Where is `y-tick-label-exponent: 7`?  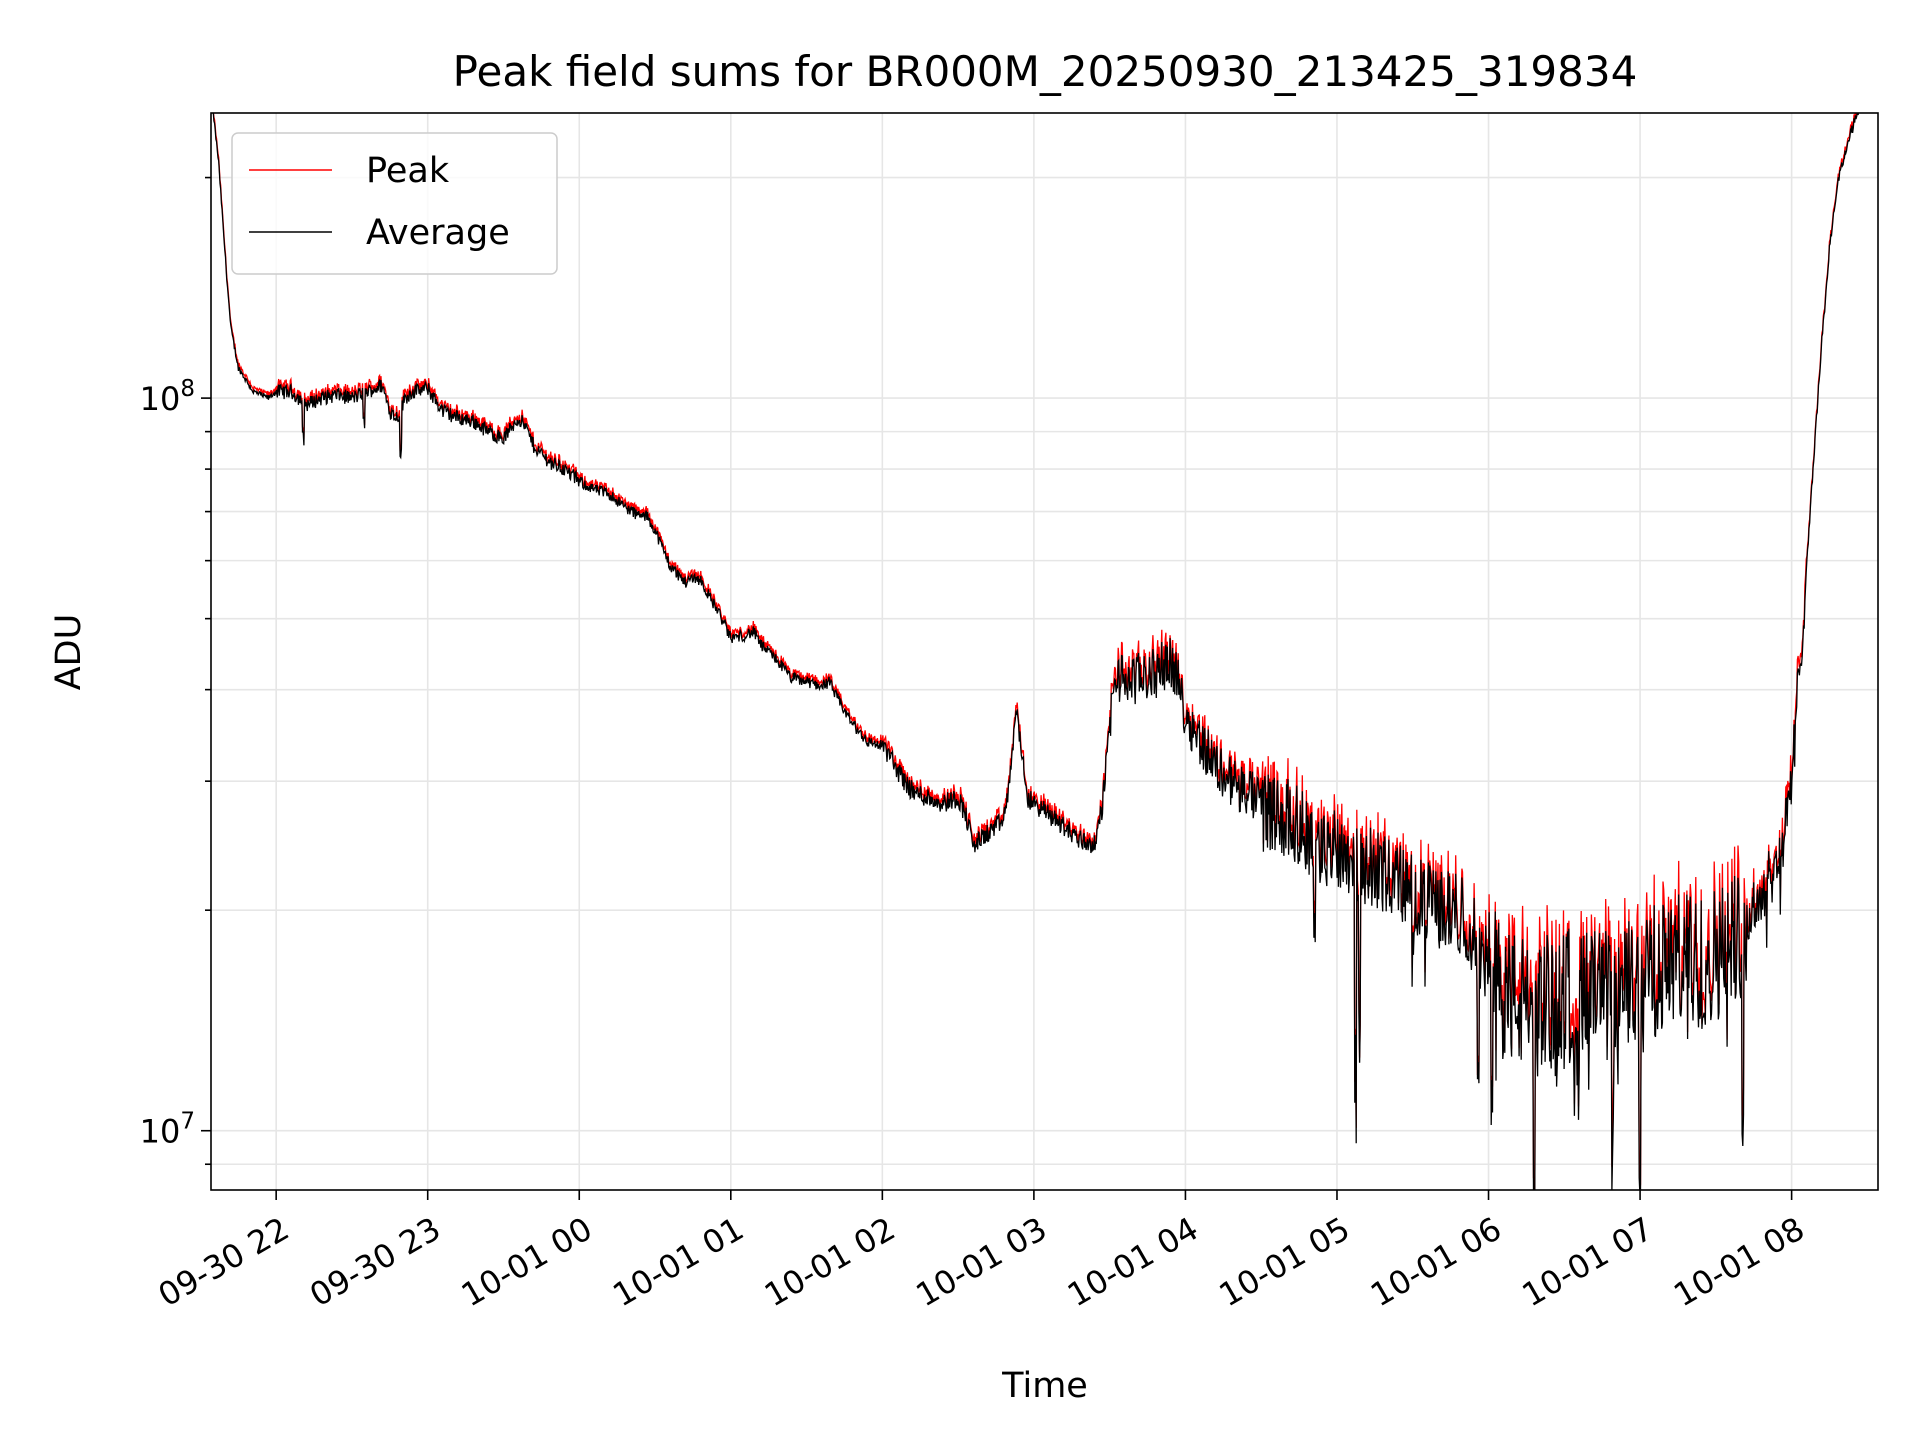 y-tick-label-exponent: 7 is located at coordinates (187, 1122).